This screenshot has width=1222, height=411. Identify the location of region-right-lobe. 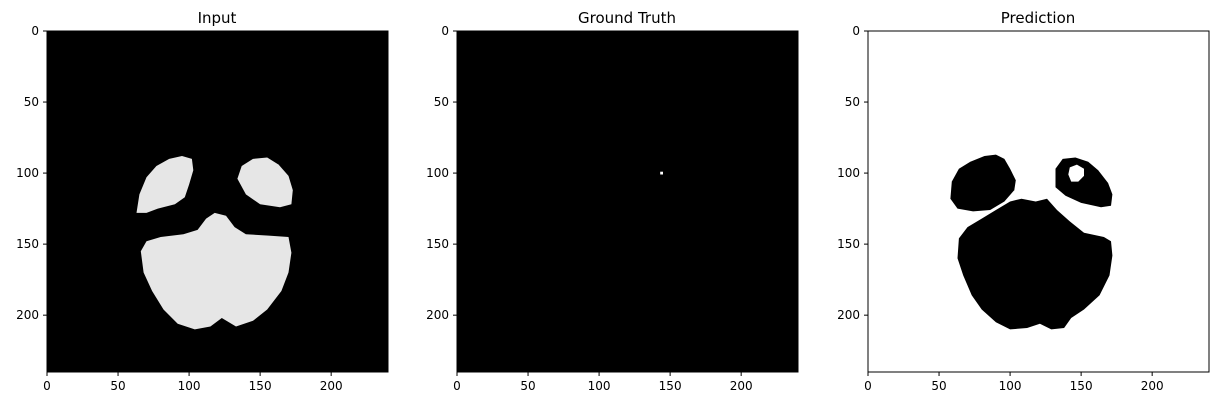
(265, 182).